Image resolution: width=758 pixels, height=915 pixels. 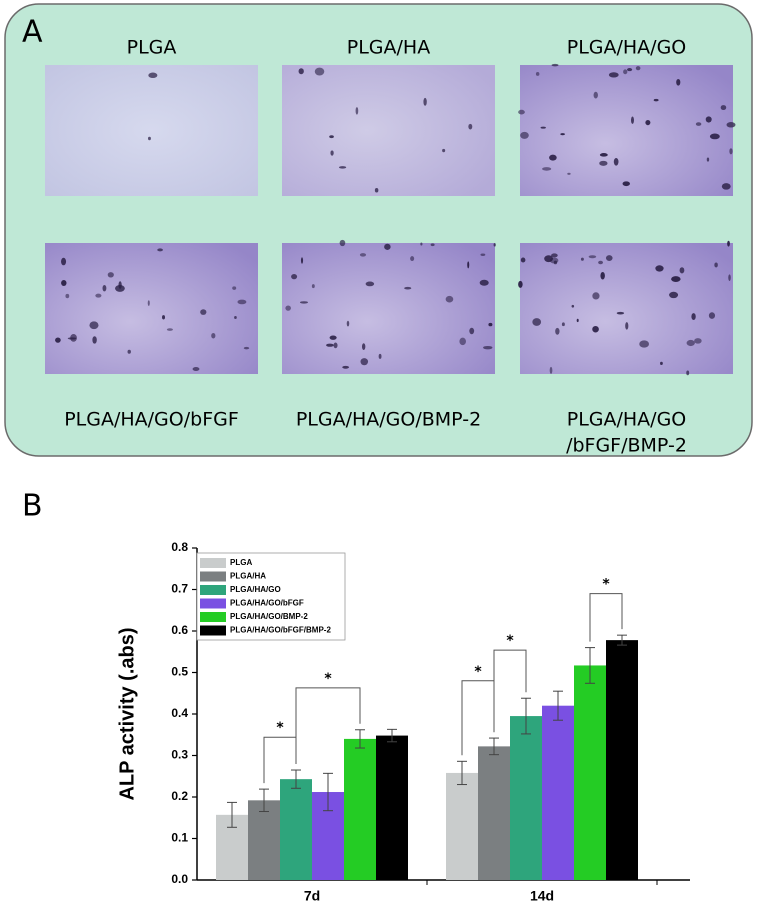 What do you see at coordinates (312, 896) in the screenshot?
I see `x-tick-label: 7d` at bounding box center [312, 896].